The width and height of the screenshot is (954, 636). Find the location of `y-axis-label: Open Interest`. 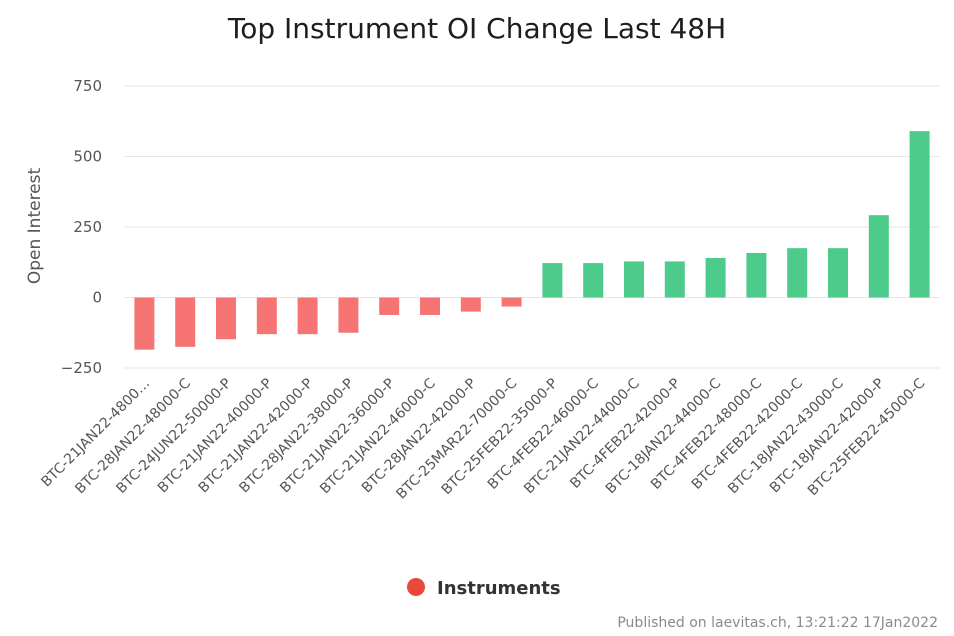

y-axis-label: Open Interest is located at coordinates (35, 226).